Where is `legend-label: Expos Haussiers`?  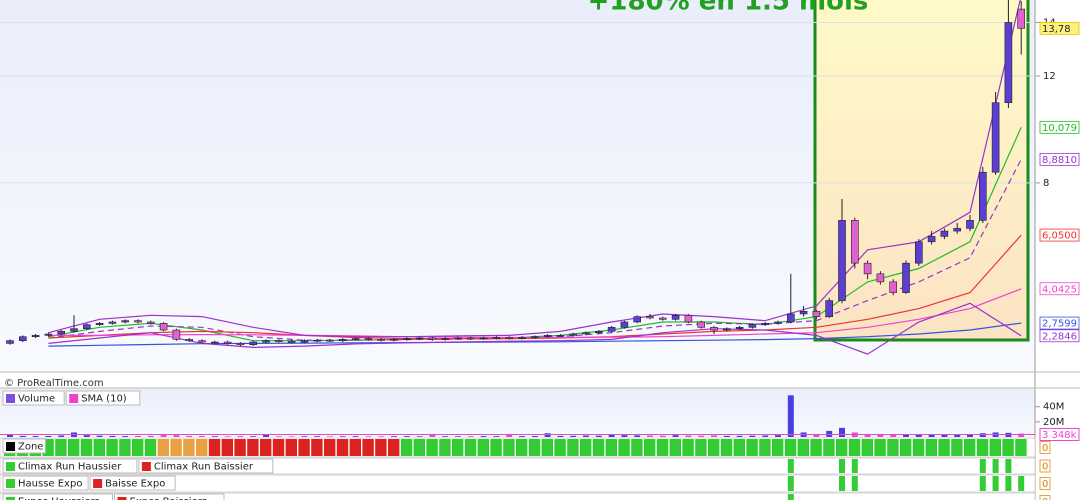
legend-label: Expos Haussiers is located at coordinates (59, 498).